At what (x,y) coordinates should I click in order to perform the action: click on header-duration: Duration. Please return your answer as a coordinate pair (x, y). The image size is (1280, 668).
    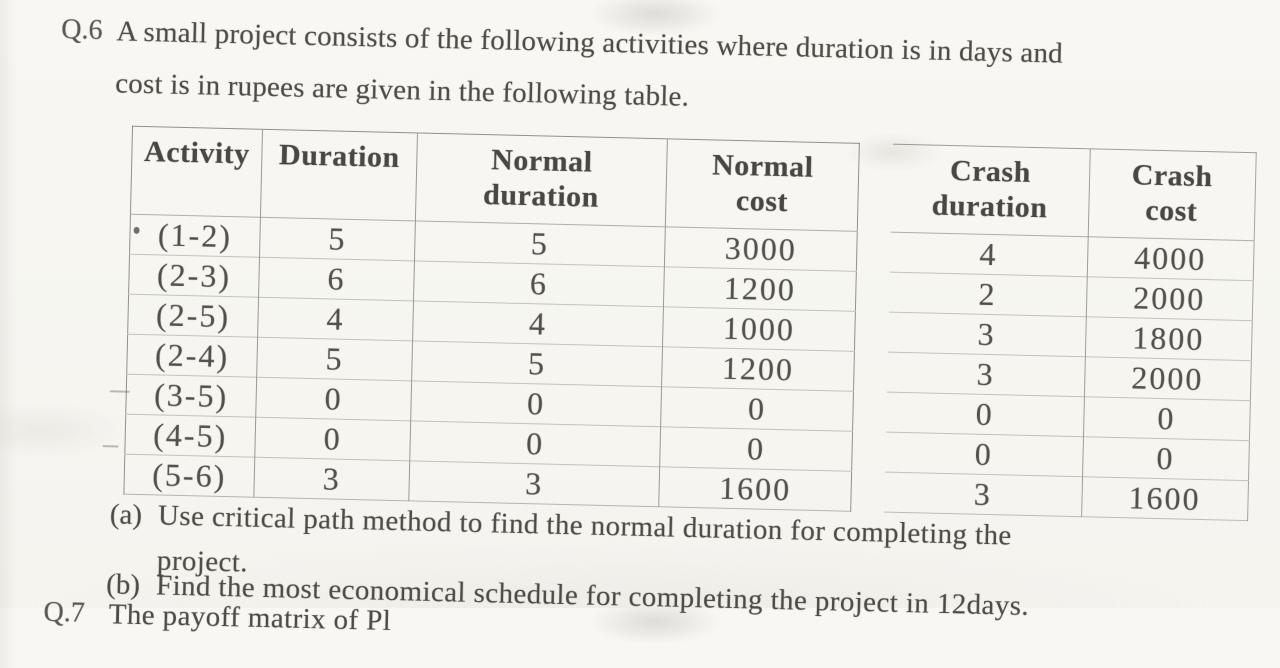
    Looking at the image, I should click on (339, 175).